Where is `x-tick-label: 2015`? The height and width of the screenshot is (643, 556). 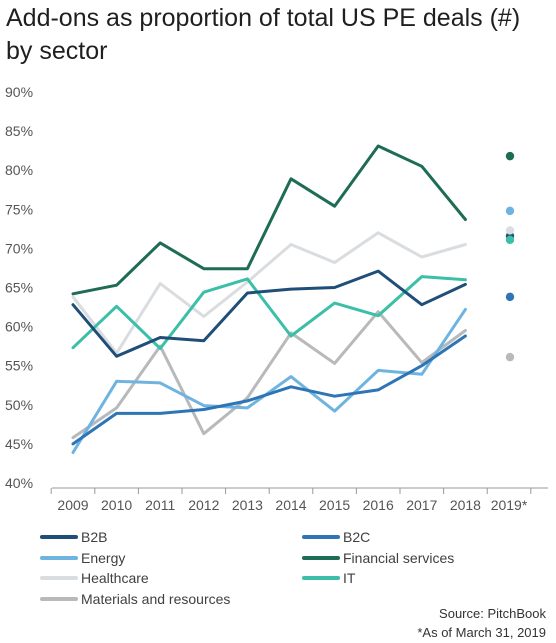 x-tick-label: 2015 is located at coordinates (334, 505).